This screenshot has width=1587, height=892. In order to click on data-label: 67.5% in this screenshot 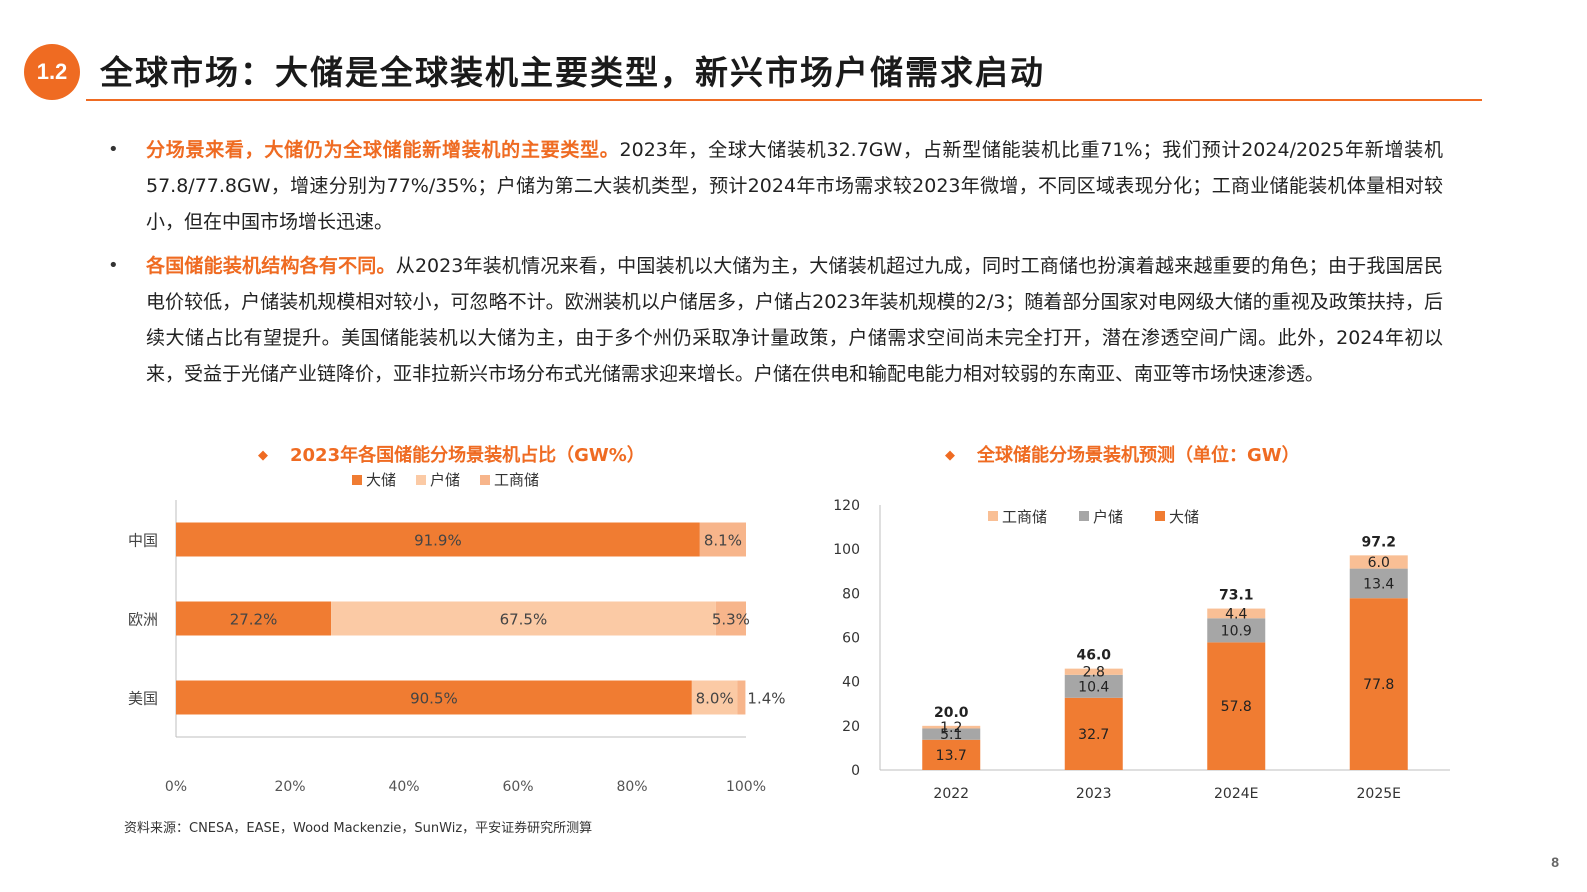, I will do `click(524, 620)`.